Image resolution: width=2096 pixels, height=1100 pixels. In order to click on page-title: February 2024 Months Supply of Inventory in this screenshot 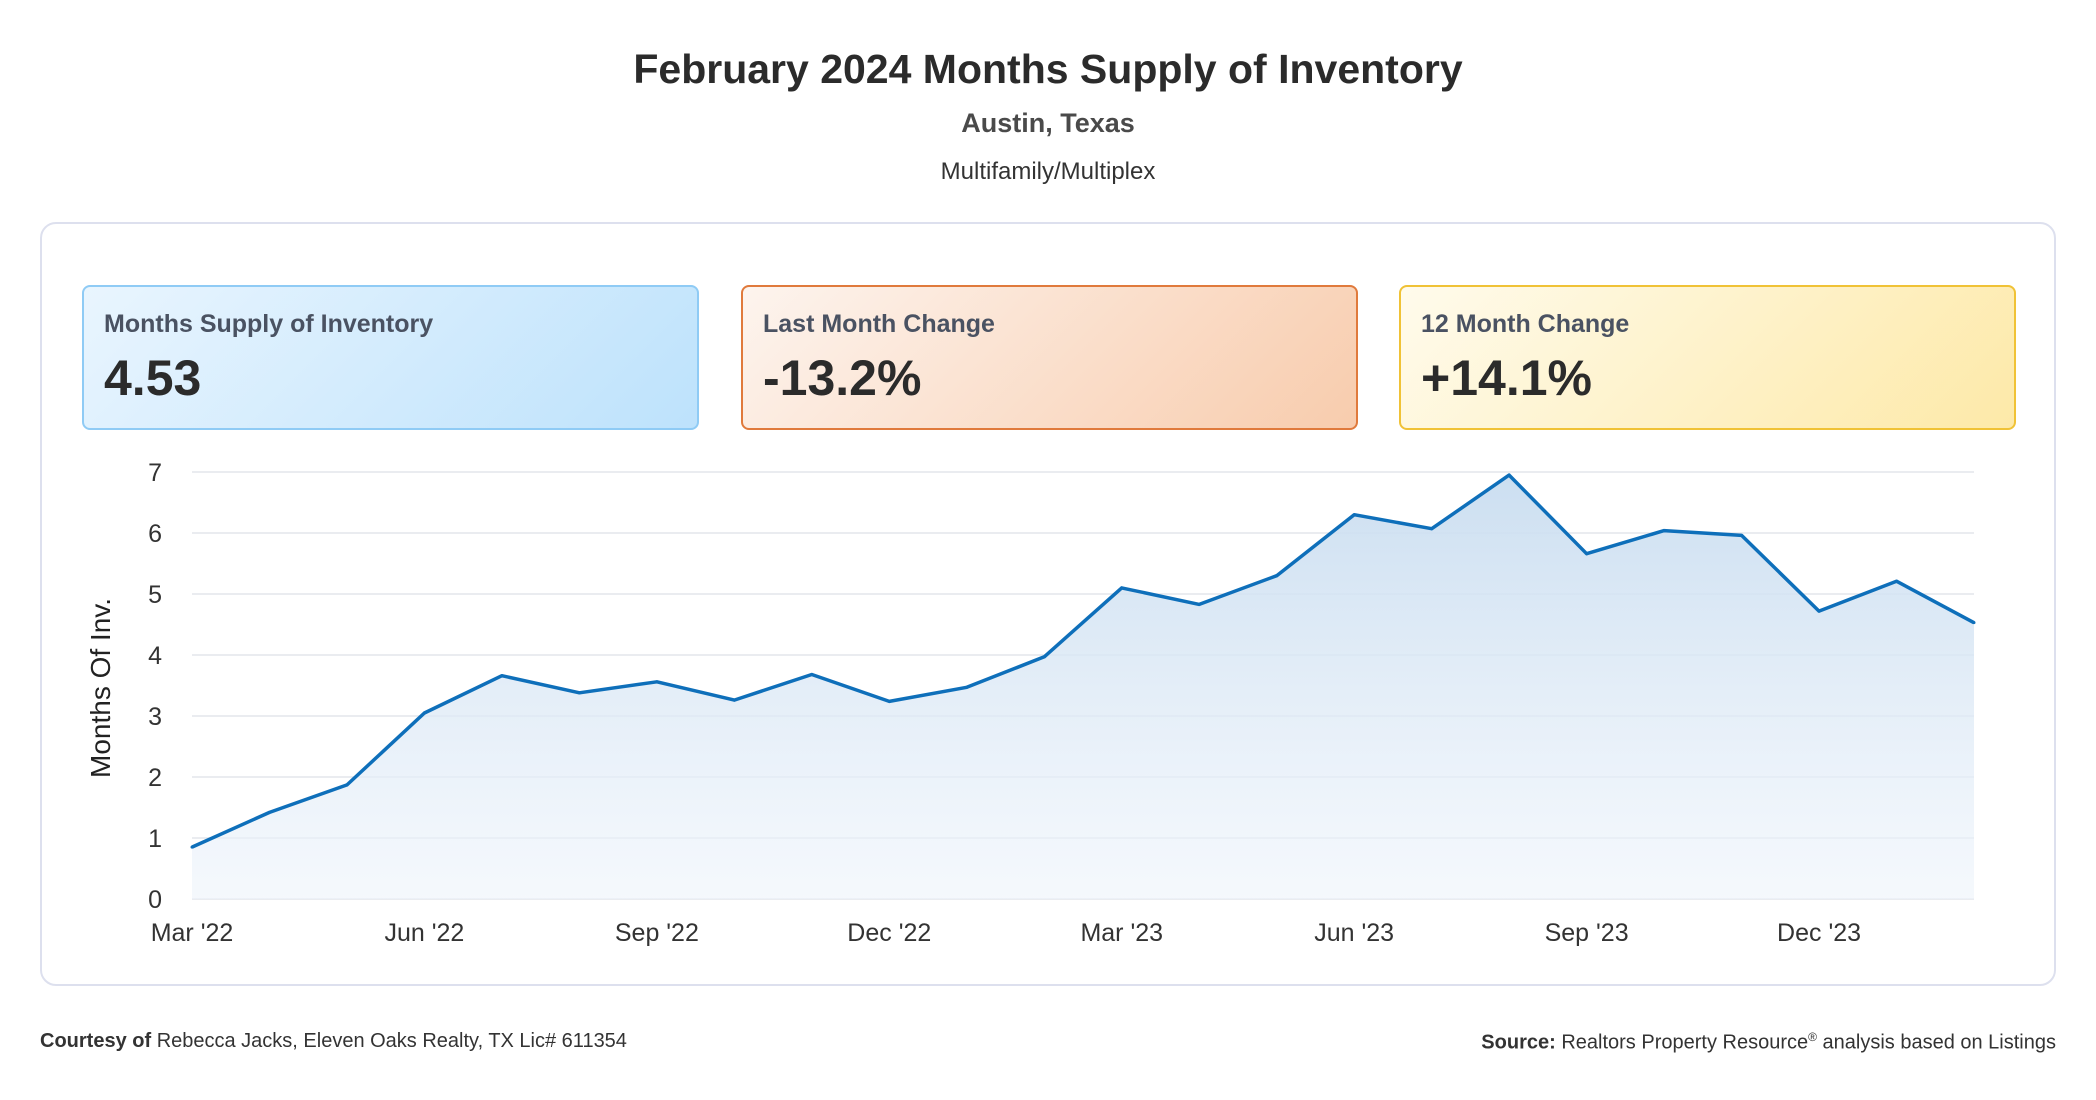, I will do `click(1048, 69)`.